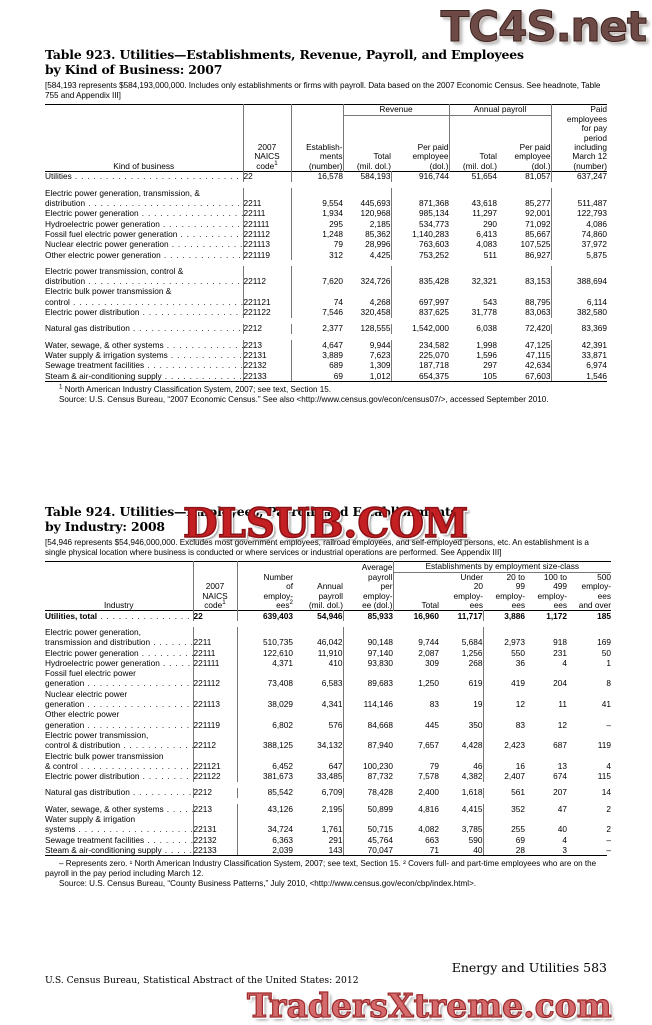  Describe the element at coordinates (380, 344) in the screenshot. I see `row-value: 9,944` at that location.